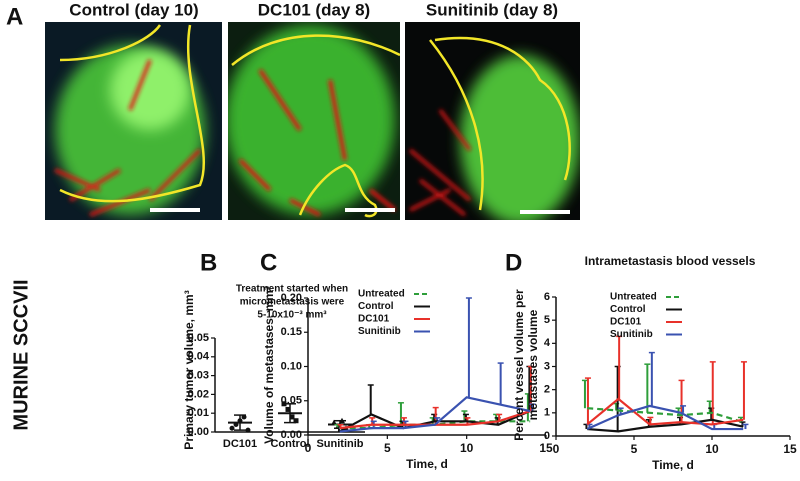 This screenshot has height=481, width=800. What do you see at coordinates (547, 343) in the screenshot?
I see `y-tick-label: 4` at bounding box center [547, 343].